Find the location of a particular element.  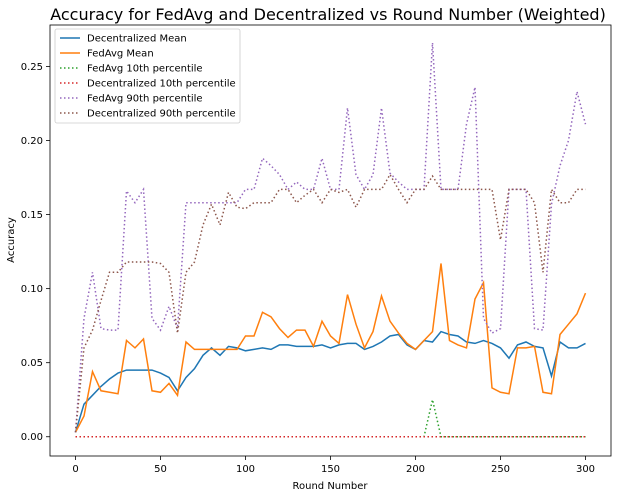

x-tick-label: 100 is located at coordinates (245, 469).